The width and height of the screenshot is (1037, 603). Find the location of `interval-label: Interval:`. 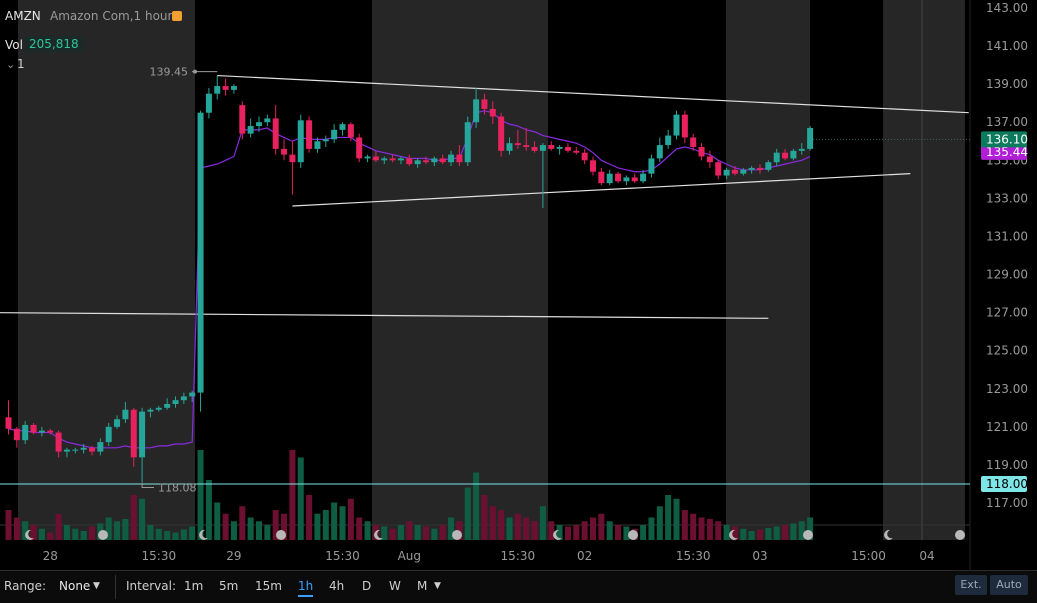

interval-label: Interval: is located at coordinates (151, 586).